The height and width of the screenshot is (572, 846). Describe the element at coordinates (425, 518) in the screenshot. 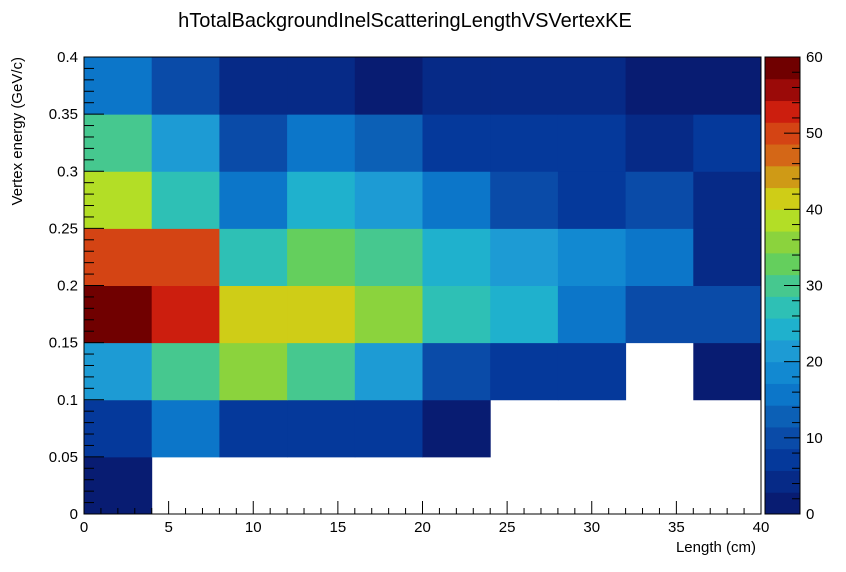

I see `x-axis: 0 5 10 15 20 25 30 35 40` at that location.